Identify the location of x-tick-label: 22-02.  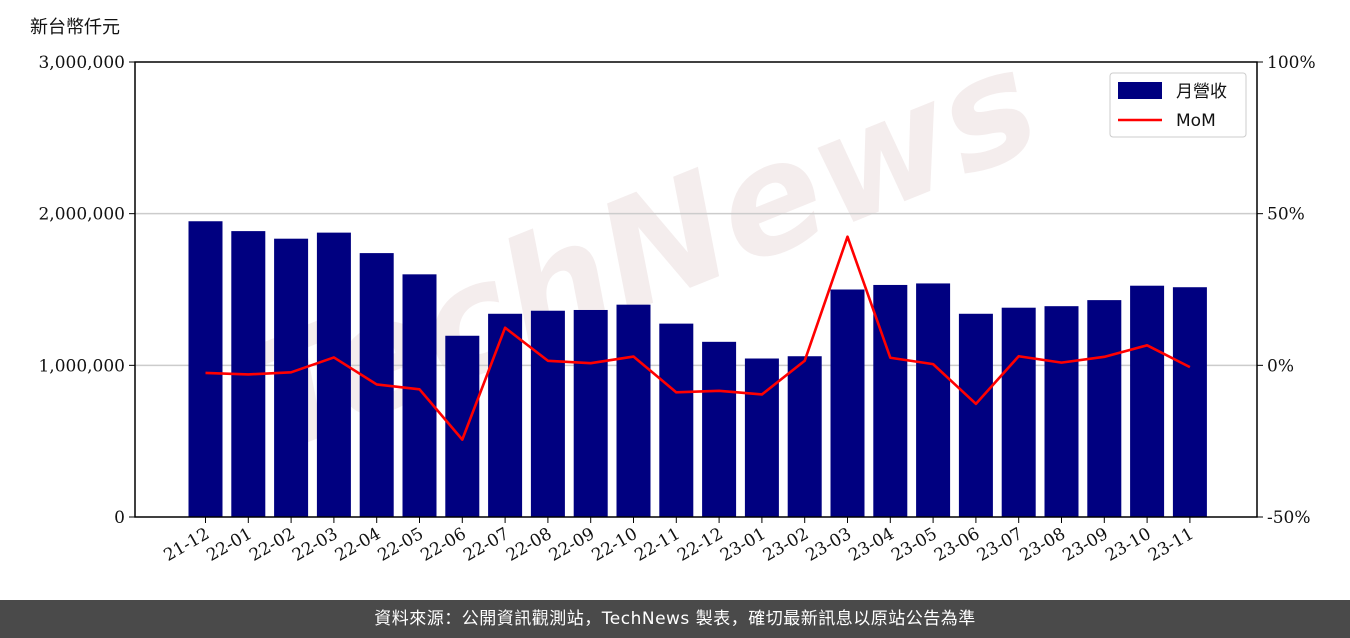
(272, 545).